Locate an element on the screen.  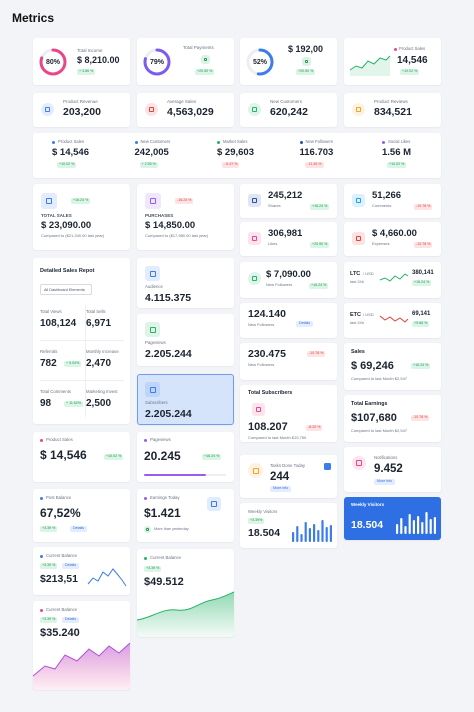
change-badge: + 2.55 % is located at coordinates (148, 165).